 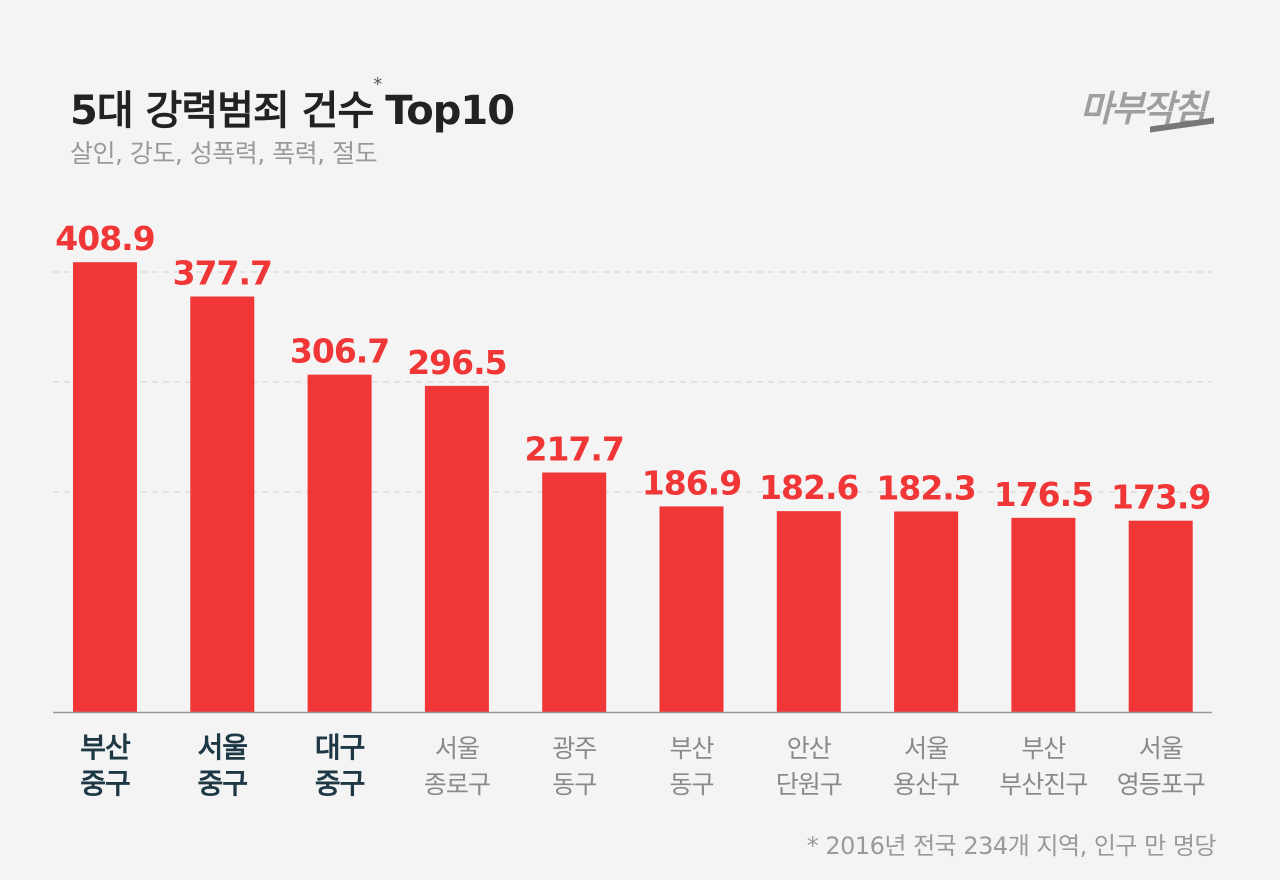 I want to click on category-label: 영등포구, so click(x=1161, y=784).